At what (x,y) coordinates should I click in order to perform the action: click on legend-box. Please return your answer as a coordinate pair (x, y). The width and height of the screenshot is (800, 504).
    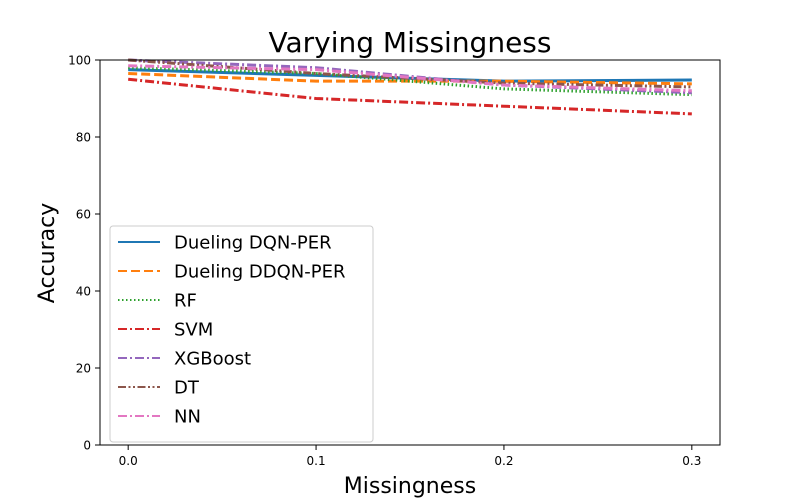
    Looking at the image, I should click on (241, 334).